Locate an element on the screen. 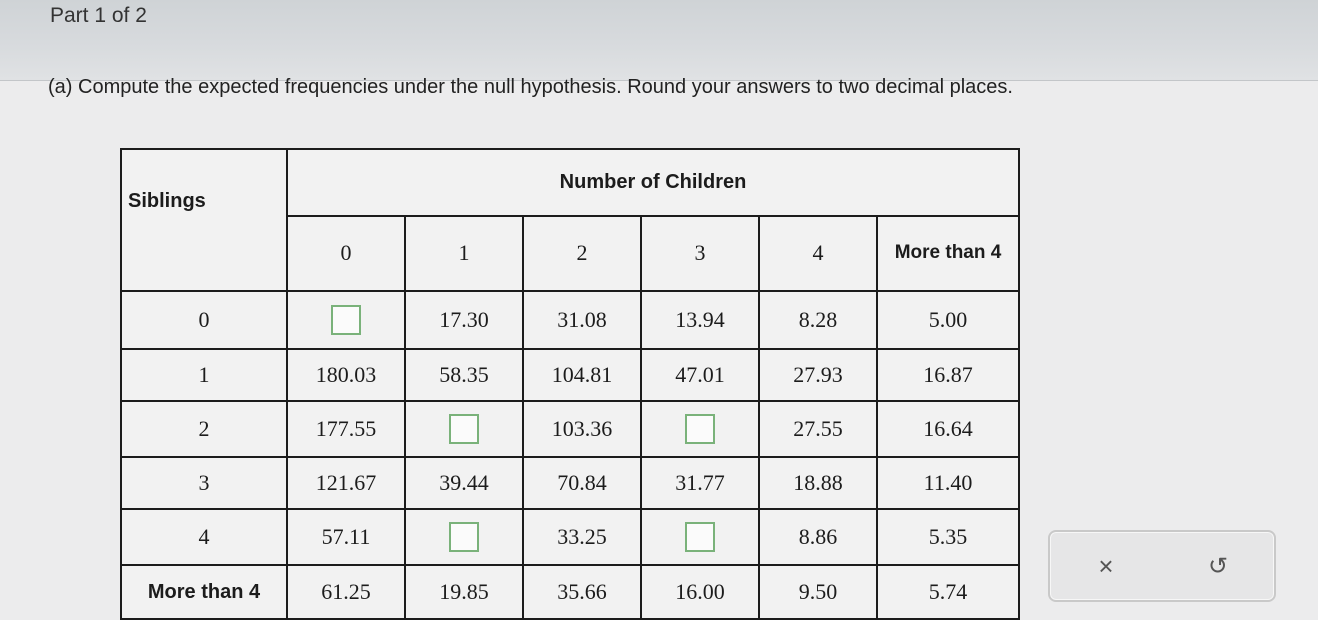 The image size is (1318, 620). row-label: 0 is located at coordinates (204, 320).